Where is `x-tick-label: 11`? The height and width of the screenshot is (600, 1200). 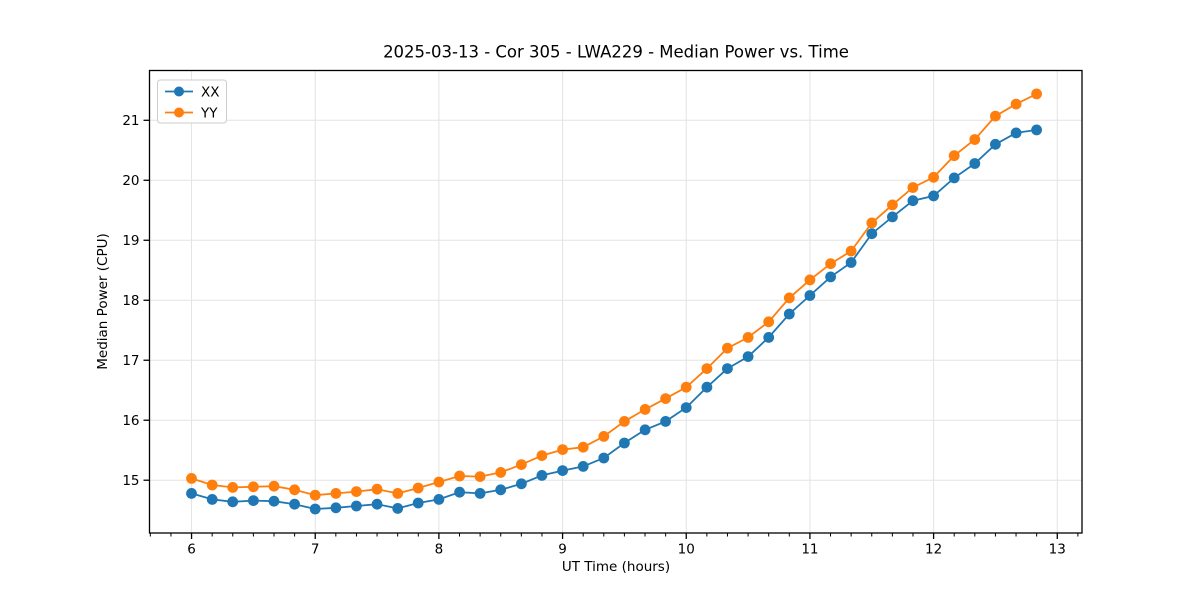
x-tick-label: 11 is located at coordinates (809, 550).